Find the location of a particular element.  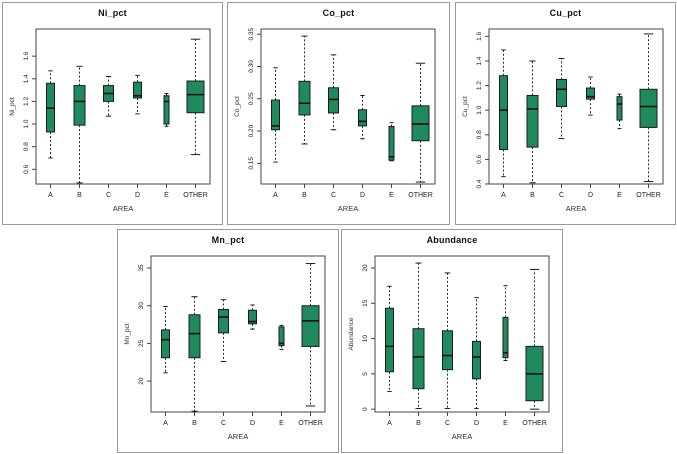

y-axis-label: Abundance is located at coordinates (351, 333).